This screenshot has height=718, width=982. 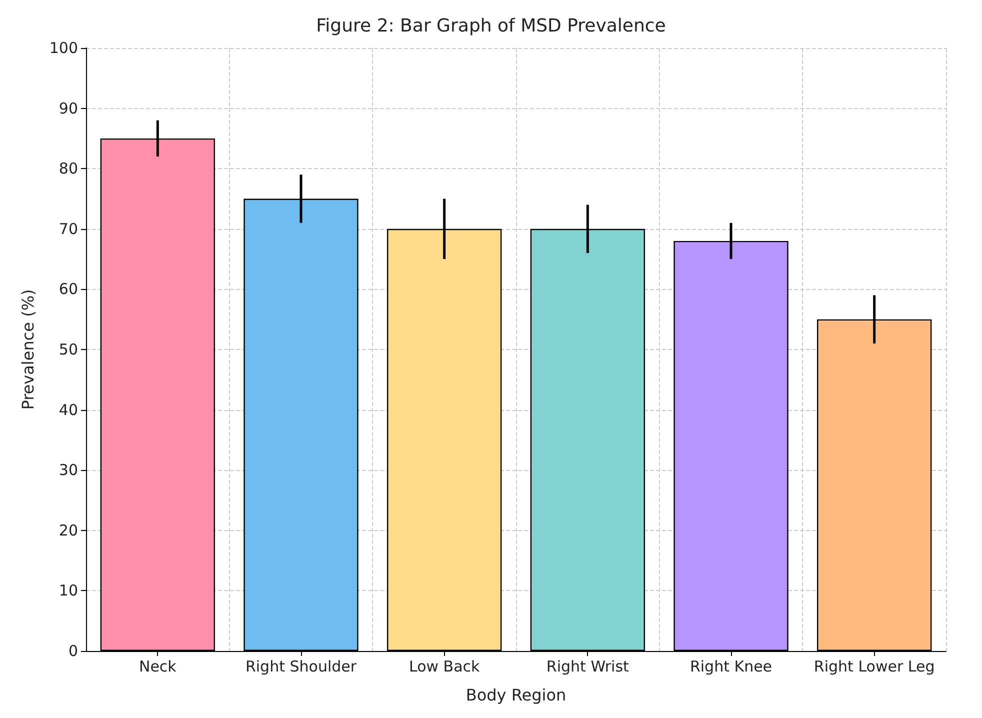 What do you see at coordinates (301, 667) in the screenshot?
I see `x-tick-label: Right Shoulder` at bounding box center [301, 667].